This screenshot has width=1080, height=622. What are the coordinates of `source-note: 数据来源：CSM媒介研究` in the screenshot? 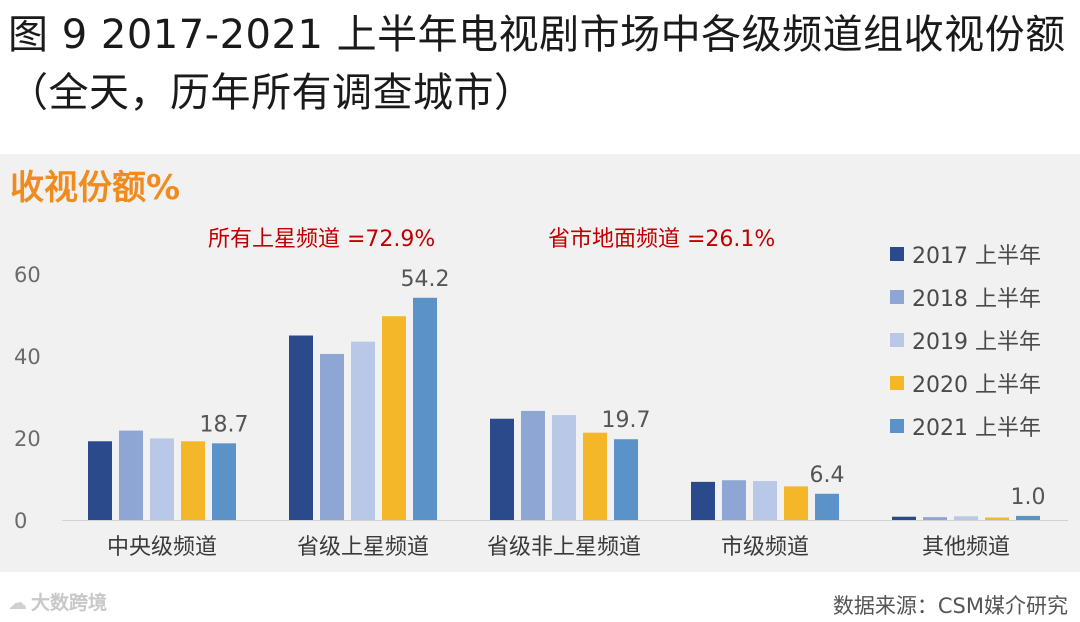 It's located at (950, 606).